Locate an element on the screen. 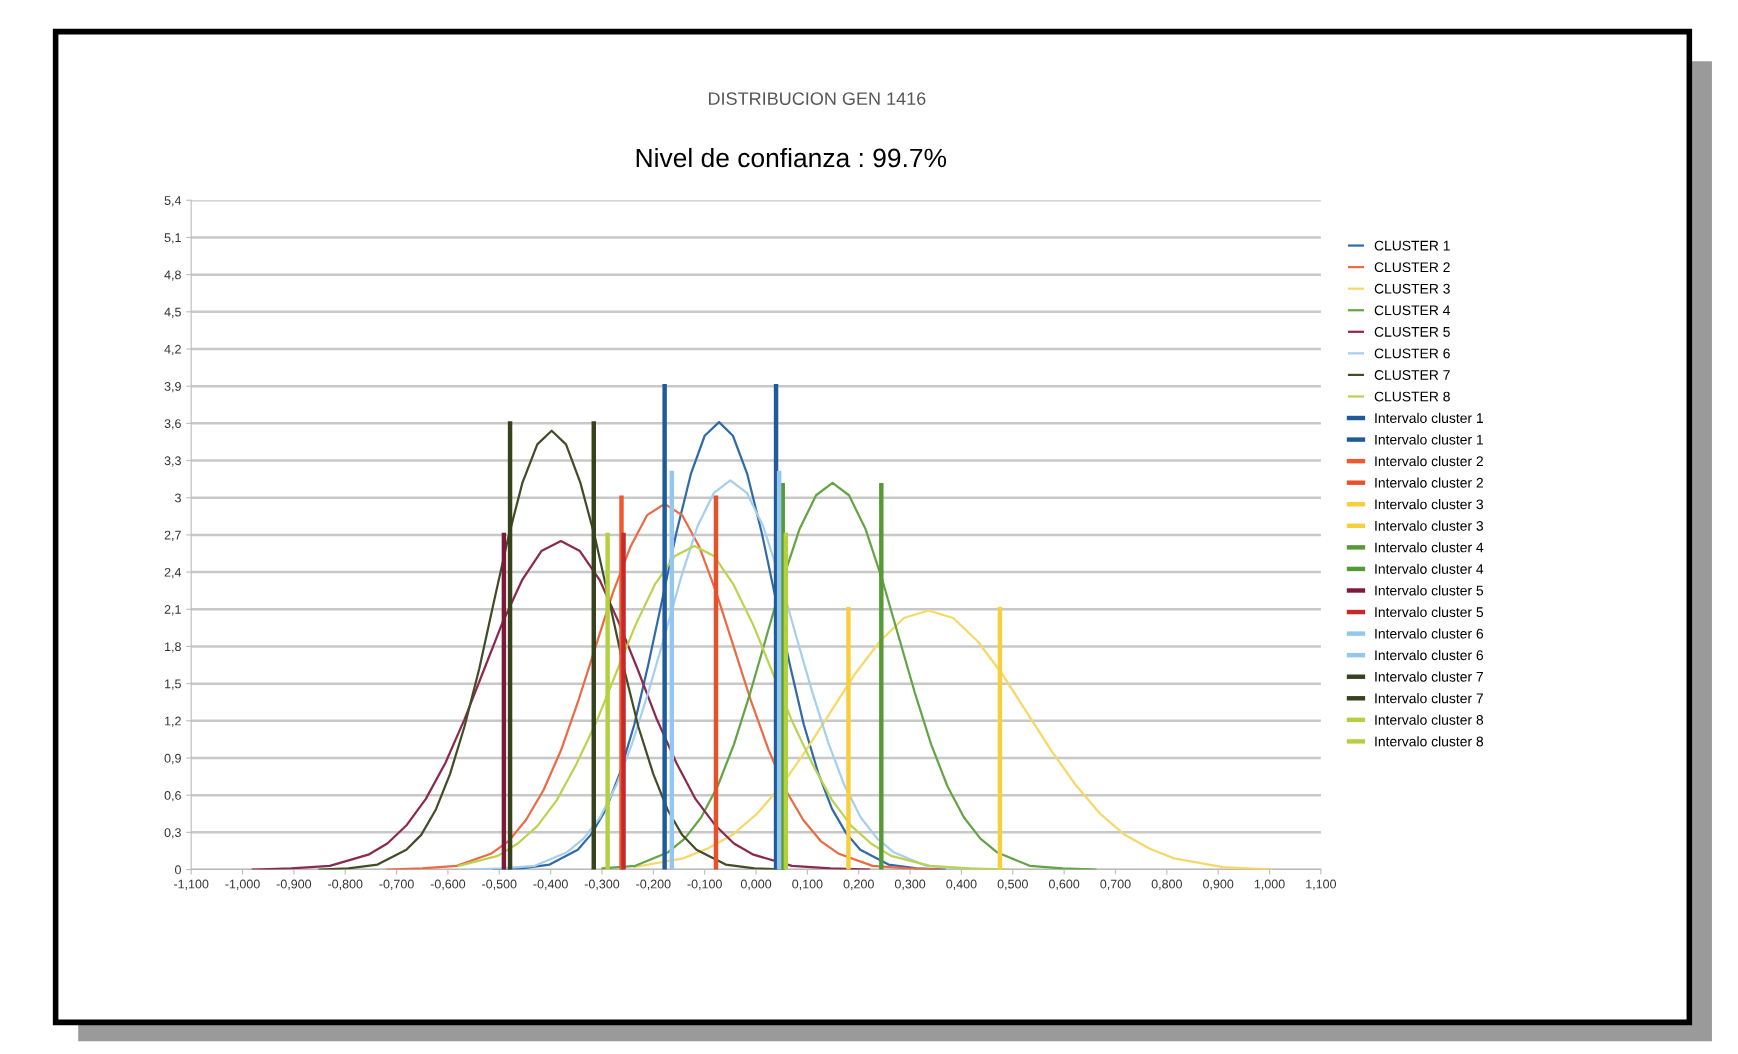 Image resolution: width=1738 pixels, height=1054 pixels. x-tick-label: 0,100 is located at coordinates (807, 884).